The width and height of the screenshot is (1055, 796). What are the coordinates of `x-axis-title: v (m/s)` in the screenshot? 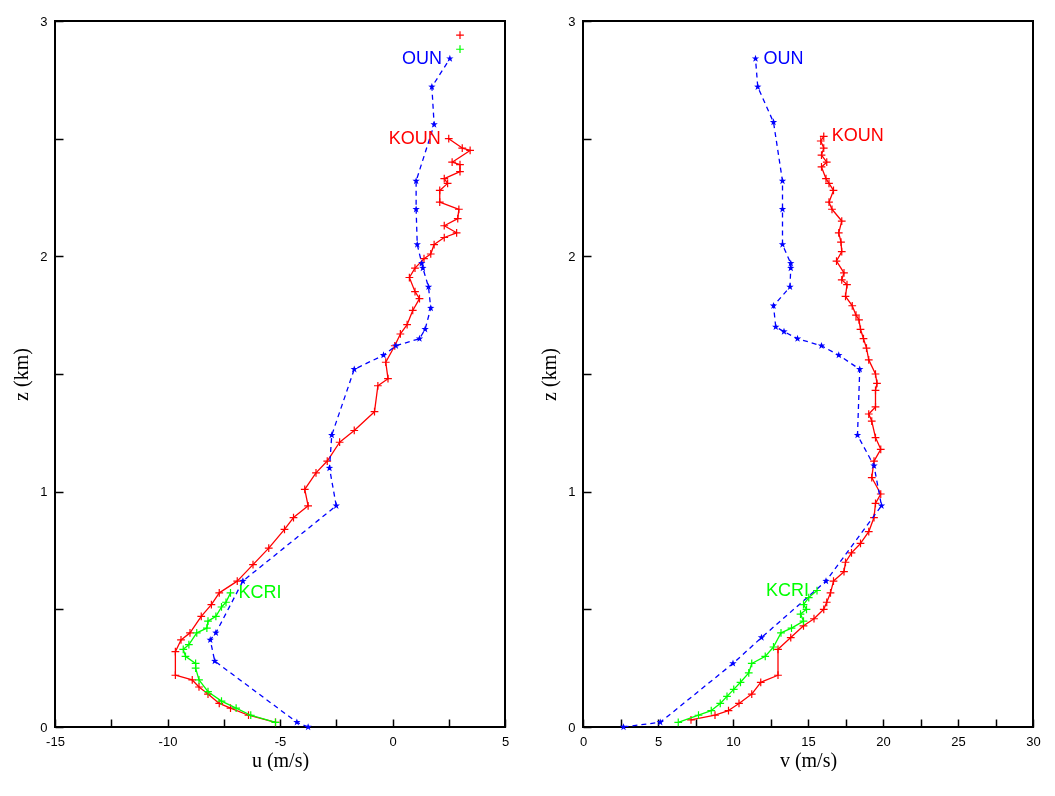 It's located at (808, 760).